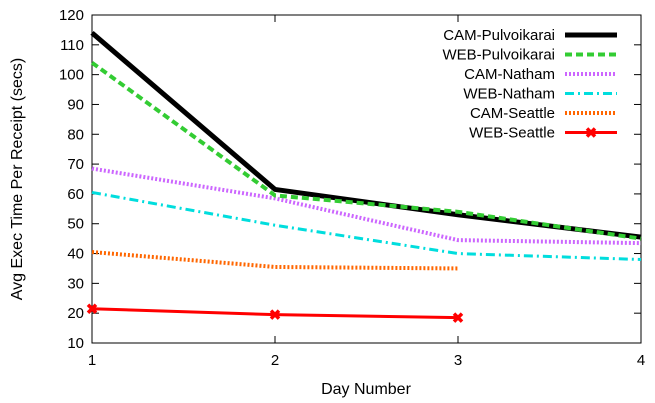 Image resolution: width=655 pixels, height=403 pixels. I want to click on y-tick-label: 90, so click(75, 104).